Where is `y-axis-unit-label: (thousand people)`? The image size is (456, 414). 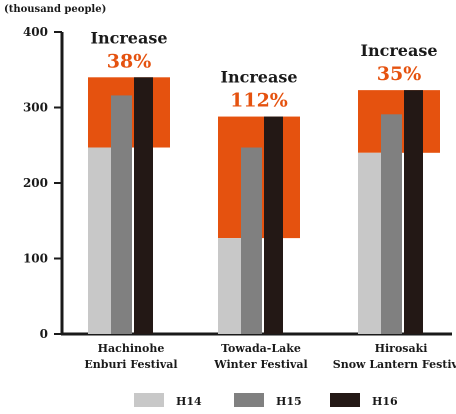 y-axis-unit-label: (thousand people) is located at coordinates (55, 9).